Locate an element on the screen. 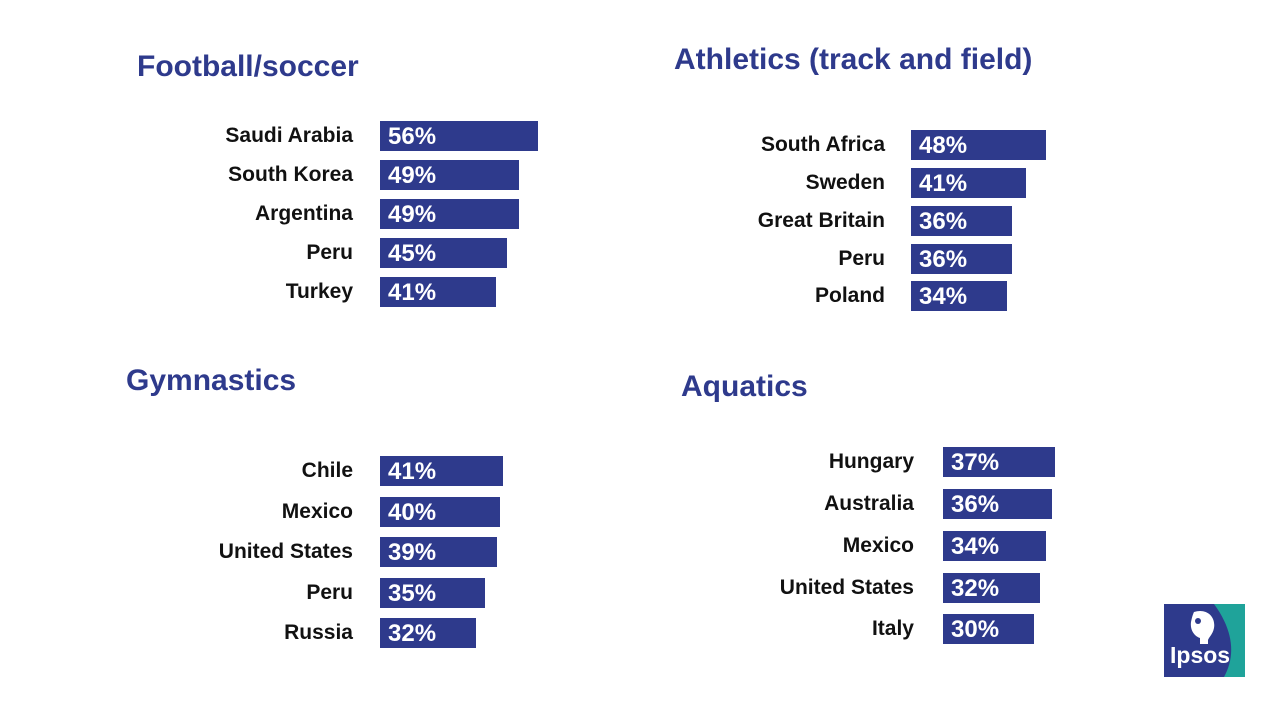 Image resolution: width=1280 pixels, height=720 pixels. category-label: South Africa is located at coordinates (822, 144).